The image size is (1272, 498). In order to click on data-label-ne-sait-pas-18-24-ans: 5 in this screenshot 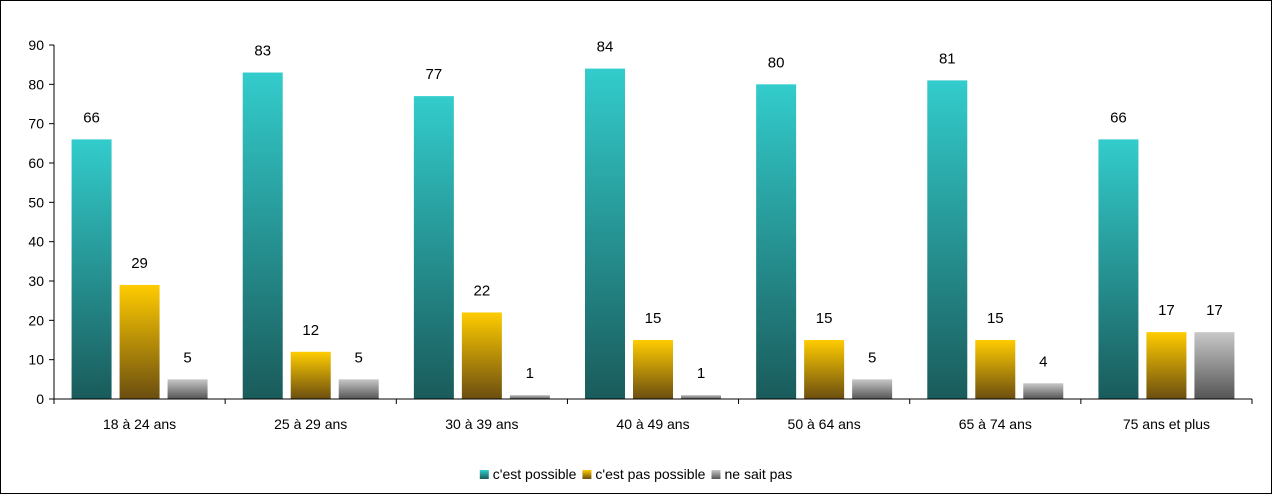, I will do `click(187, 357)`.